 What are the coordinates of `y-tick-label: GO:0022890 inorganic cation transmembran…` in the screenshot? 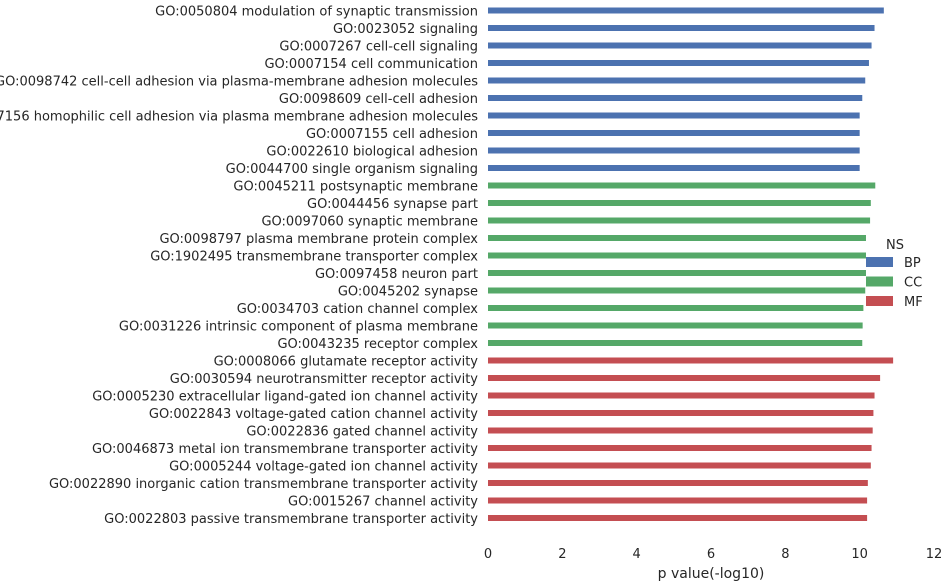 It's located at (263, 484).